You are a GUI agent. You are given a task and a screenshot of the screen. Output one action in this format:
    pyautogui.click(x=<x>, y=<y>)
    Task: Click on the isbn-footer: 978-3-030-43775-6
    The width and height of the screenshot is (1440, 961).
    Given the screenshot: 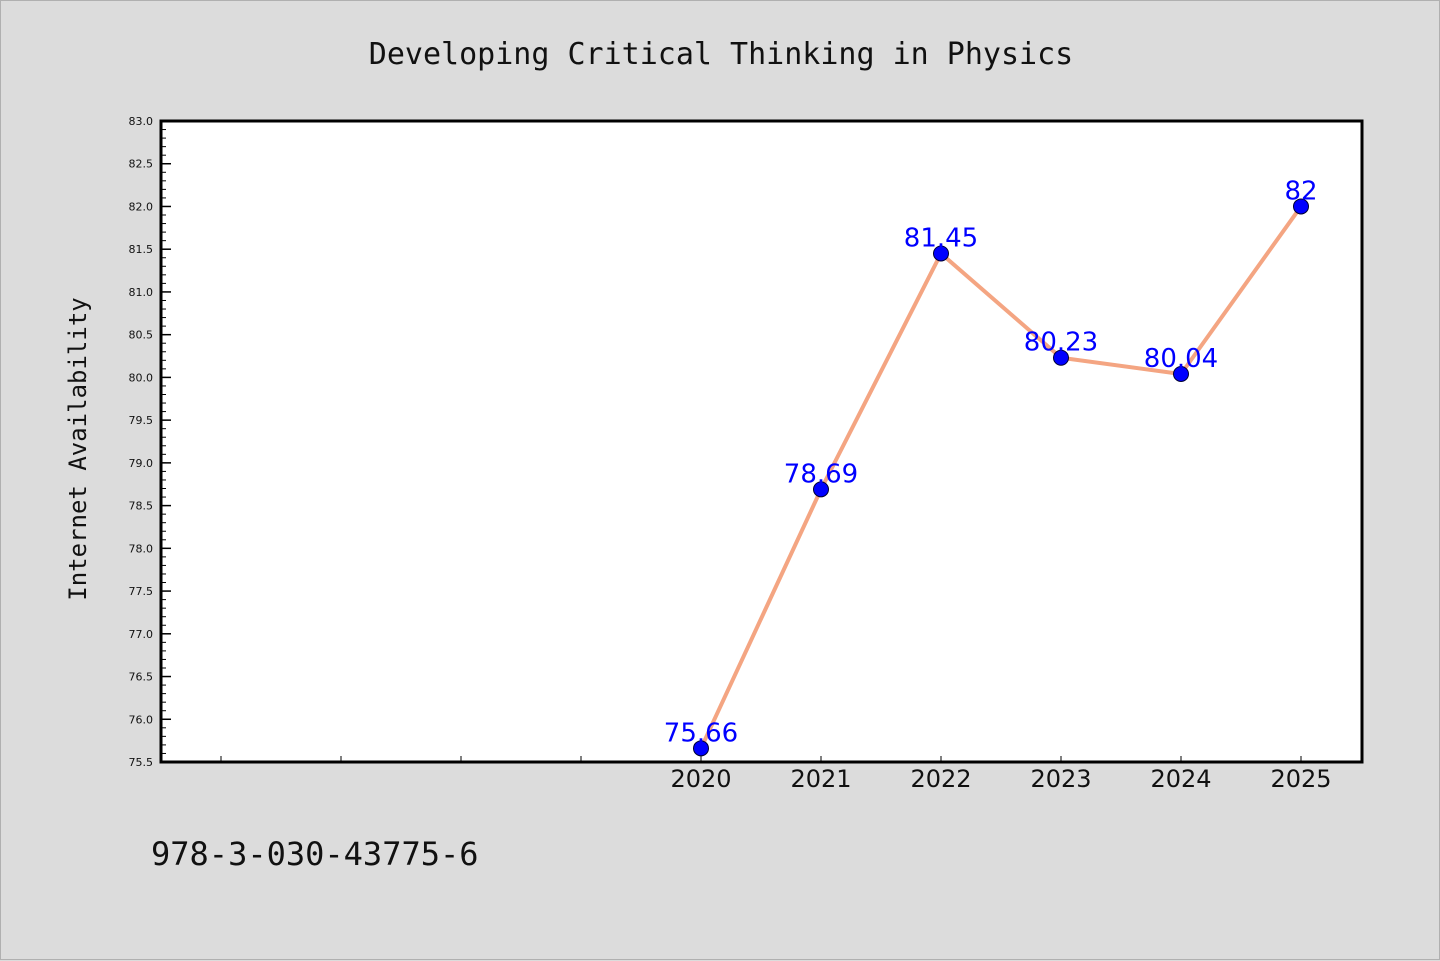 What is the action you would take?
    pyautogui.click(x=315, y=854)
    